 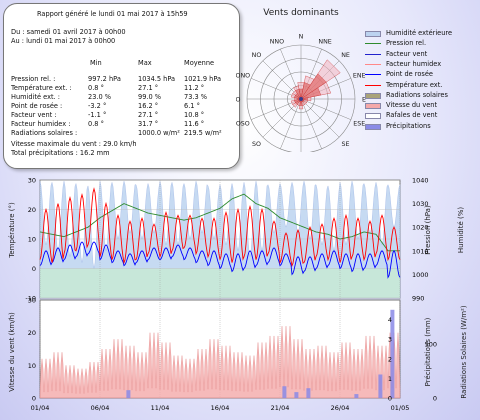 I want to click on stat-avg: 219.5 w/m², so click(x=203, y=133).